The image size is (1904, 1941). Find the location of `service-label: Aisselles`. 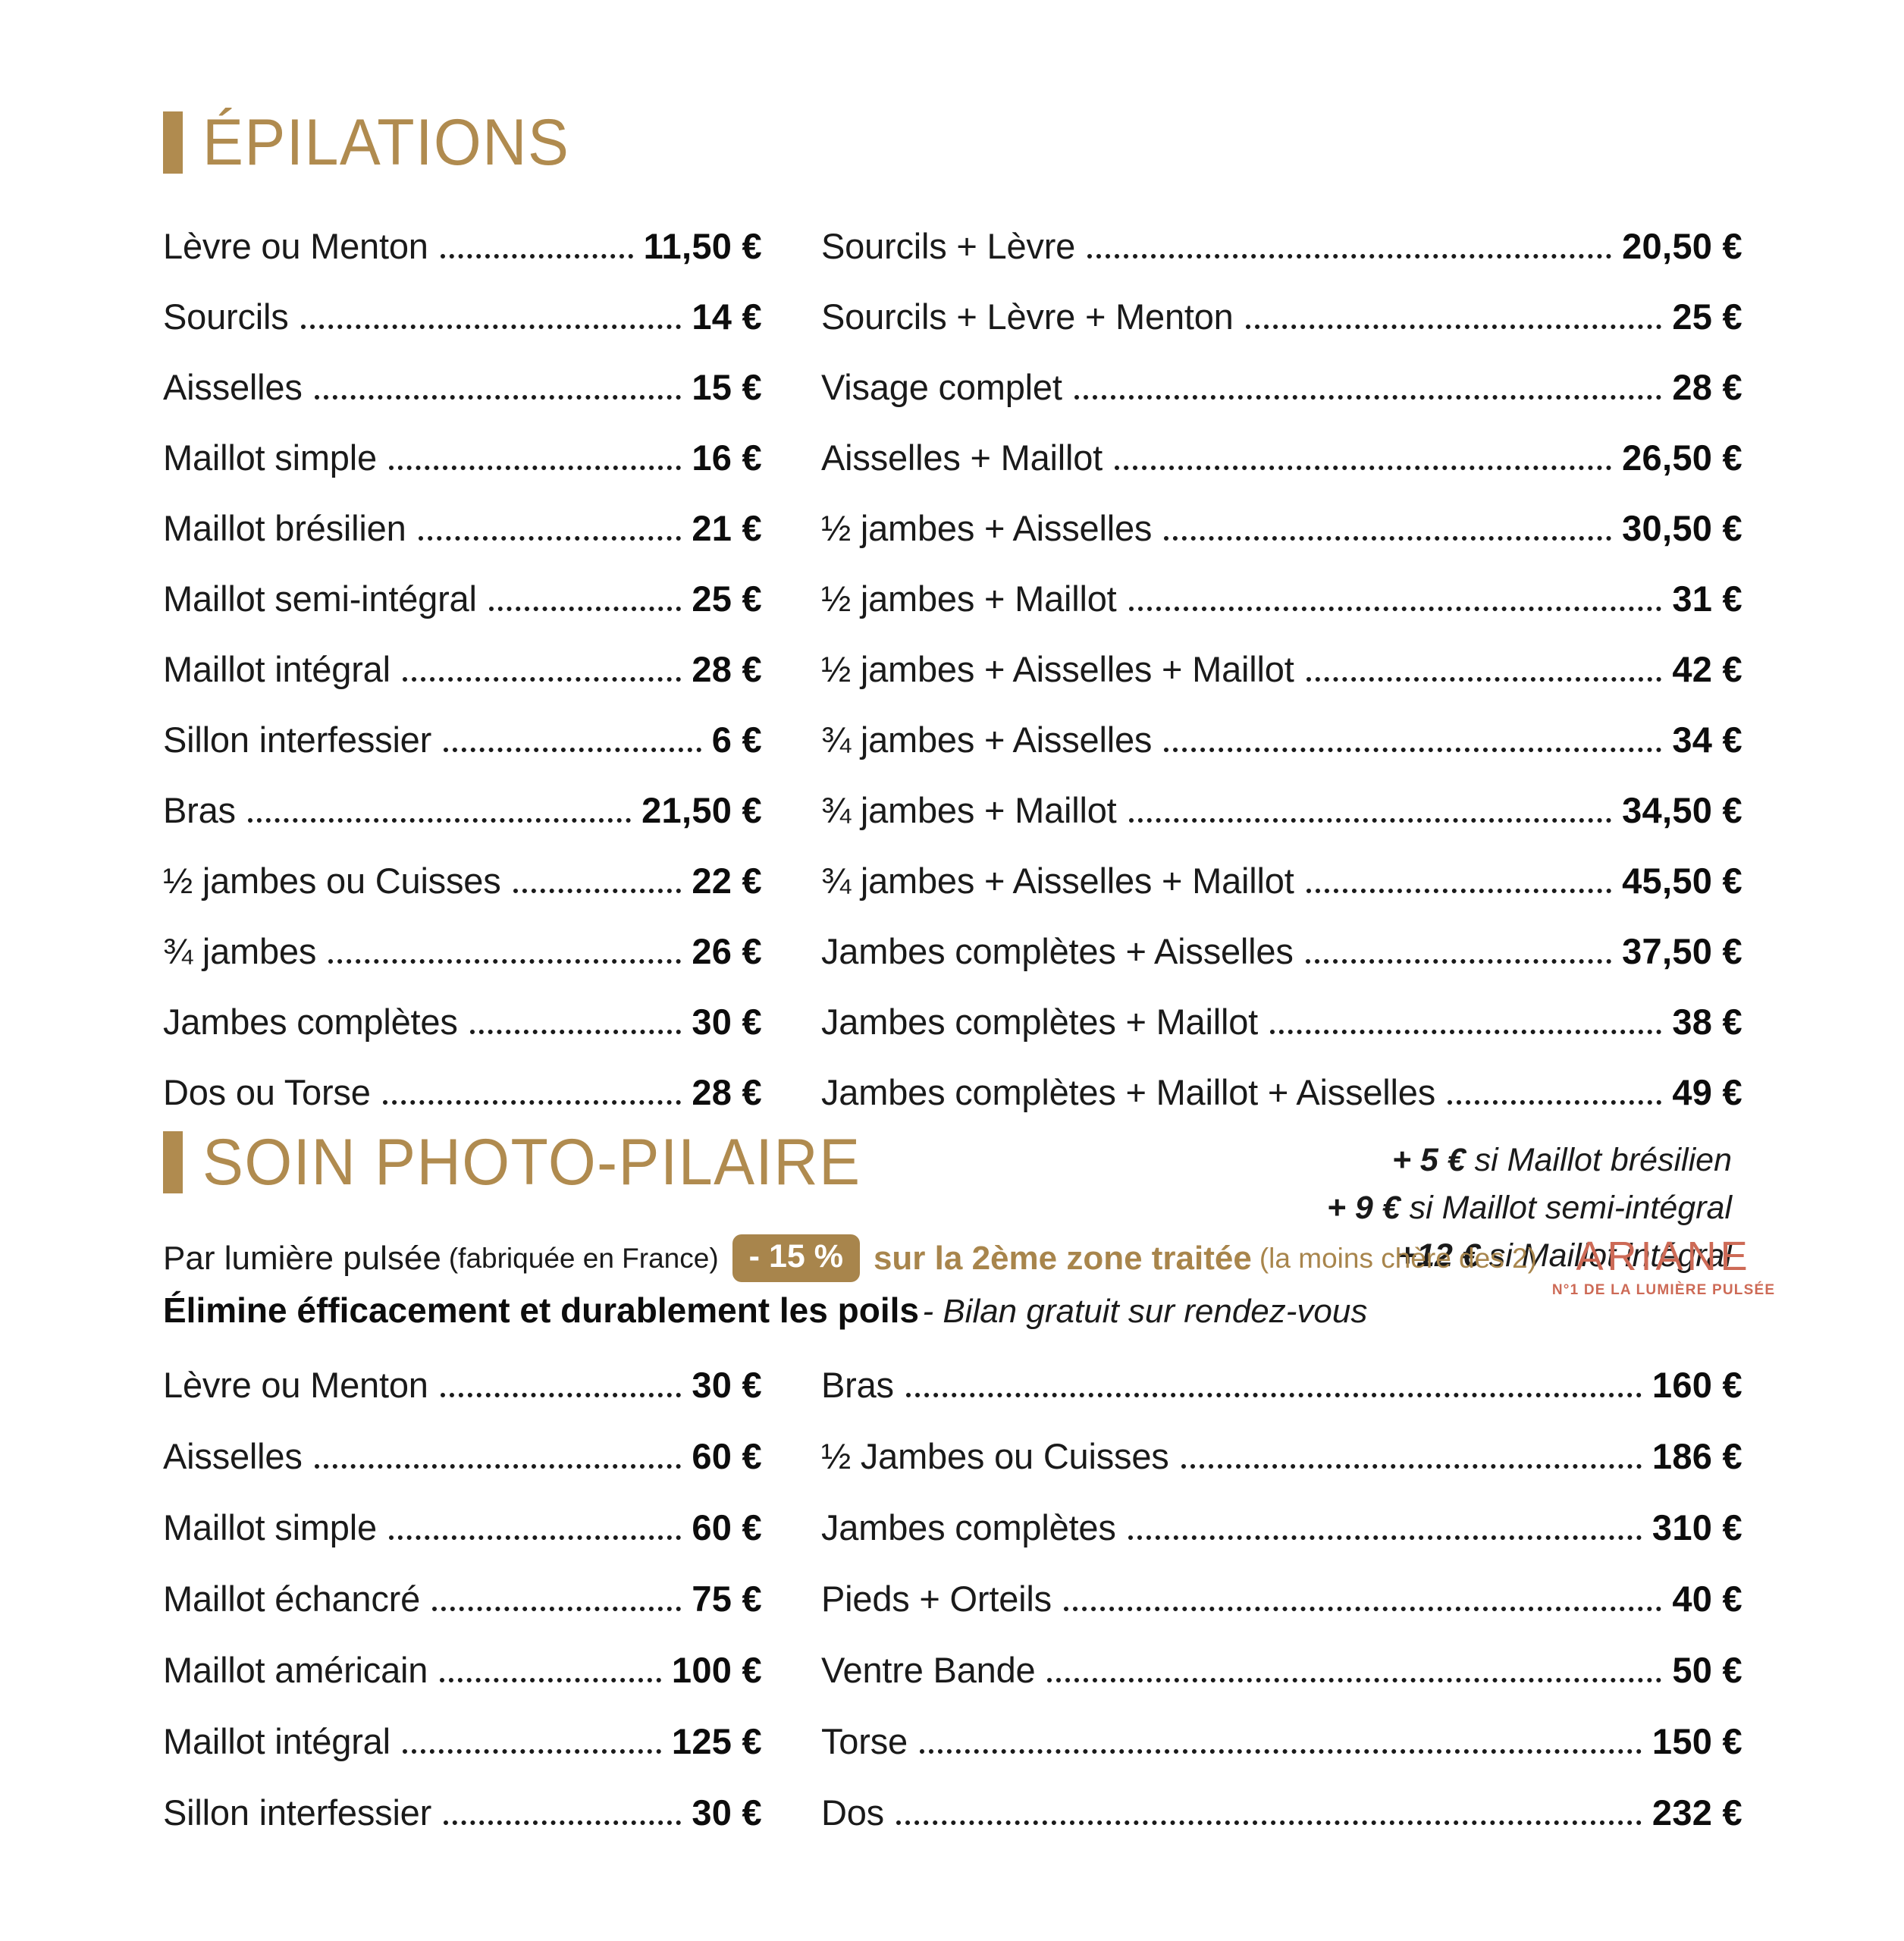

service-label: Aisselles is located at coordinates (233, 1456).